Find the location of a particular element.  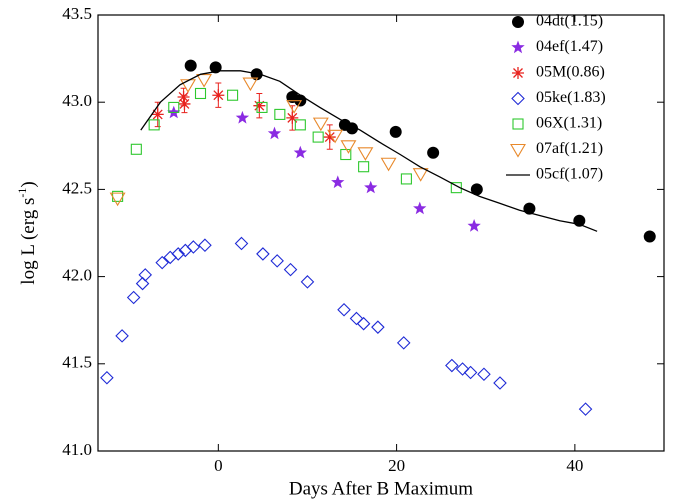

y-tick-label: 41.0 is located at coordinates (77, 449).